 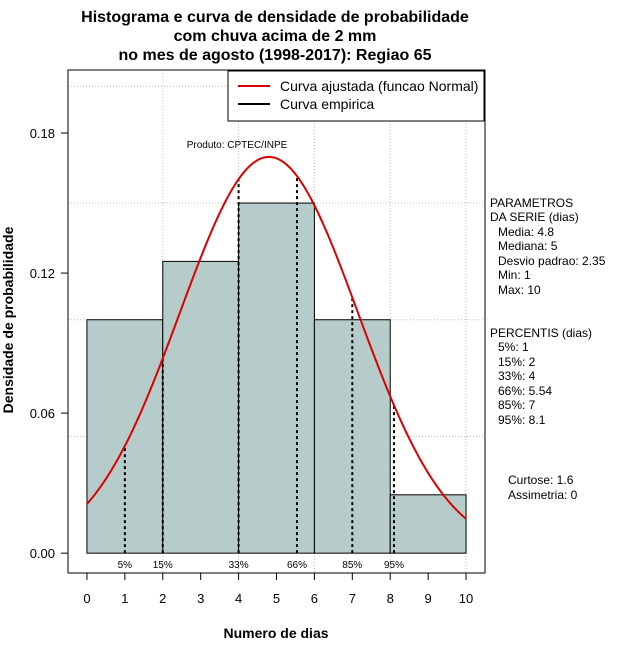 What do you see at coordinates (517, 405) in the screenshot?
I see `percentil-item: 85%: 7` at bounding box center [517, 405].